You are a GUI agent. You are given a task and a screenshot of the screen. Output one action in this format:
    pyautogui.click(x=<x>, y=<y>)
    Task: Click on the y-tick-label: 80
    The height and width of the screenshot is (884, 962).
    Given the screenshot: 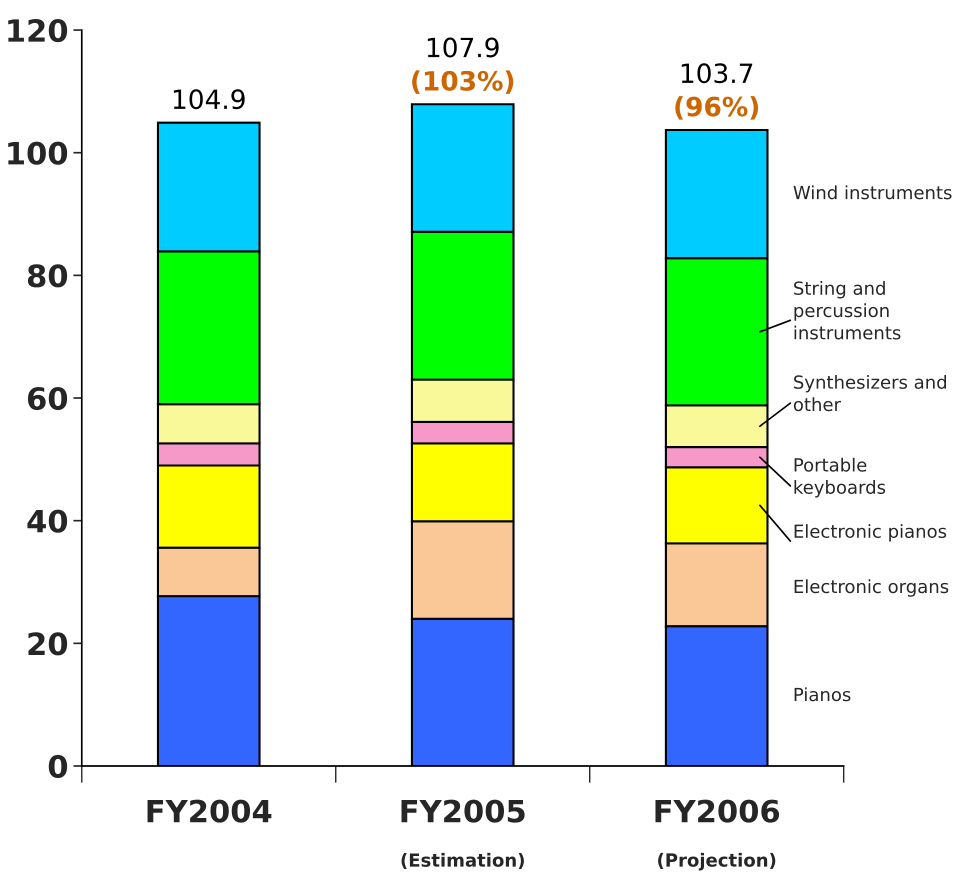 What is the action you would take?
    pyautogui.click(x=48, y=276)
    